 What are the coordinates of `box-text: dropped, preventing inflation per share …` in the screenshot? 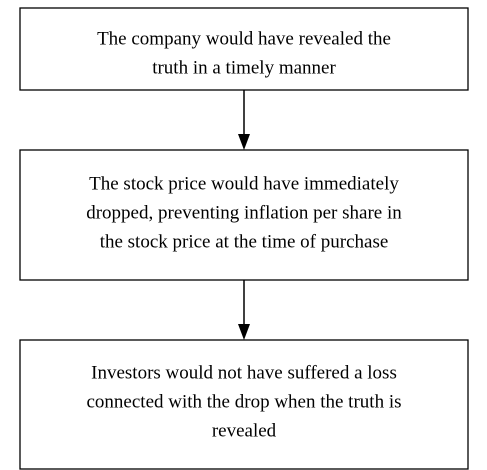 It's located at (244, 212).